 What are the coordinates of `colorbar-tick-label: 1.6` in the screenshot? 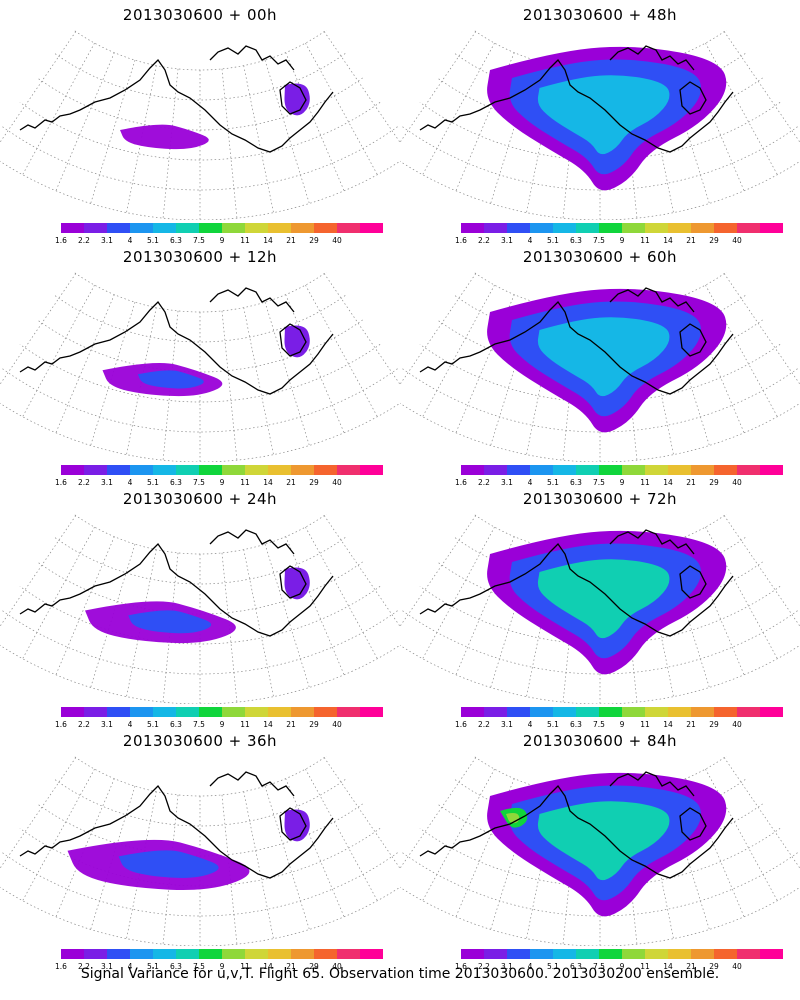 It's located at (61, 240).